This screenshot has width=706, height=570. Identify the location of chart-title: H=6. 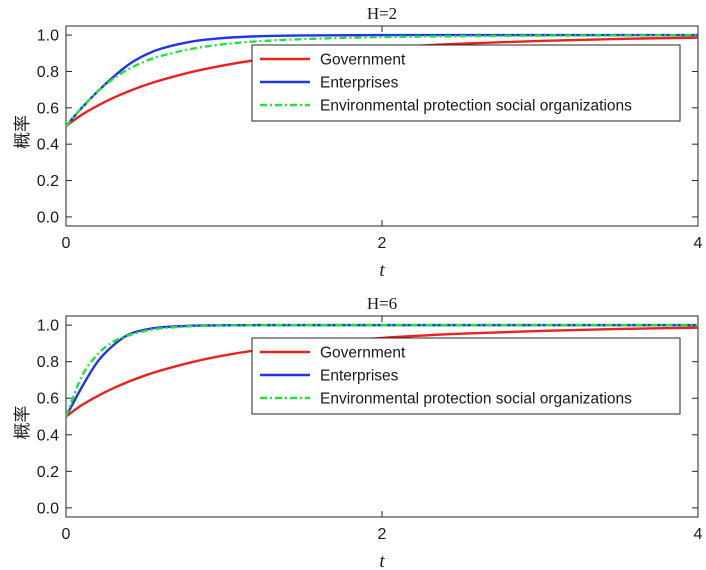
(382, 303).